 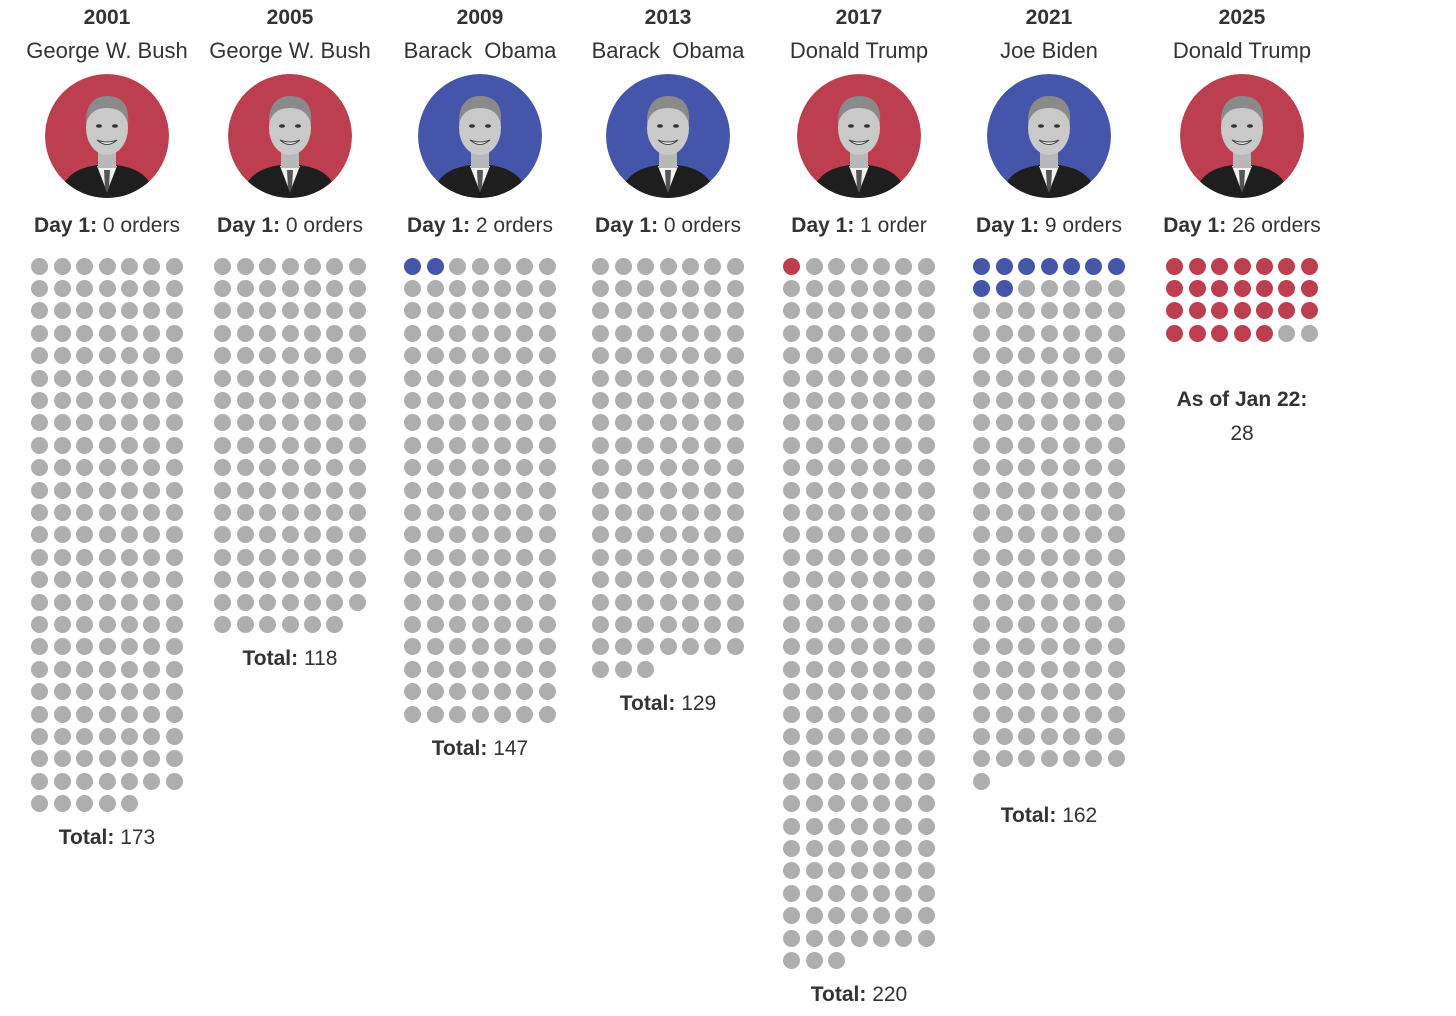 I want to click on total-value: 173, so click(x=135, y=838).